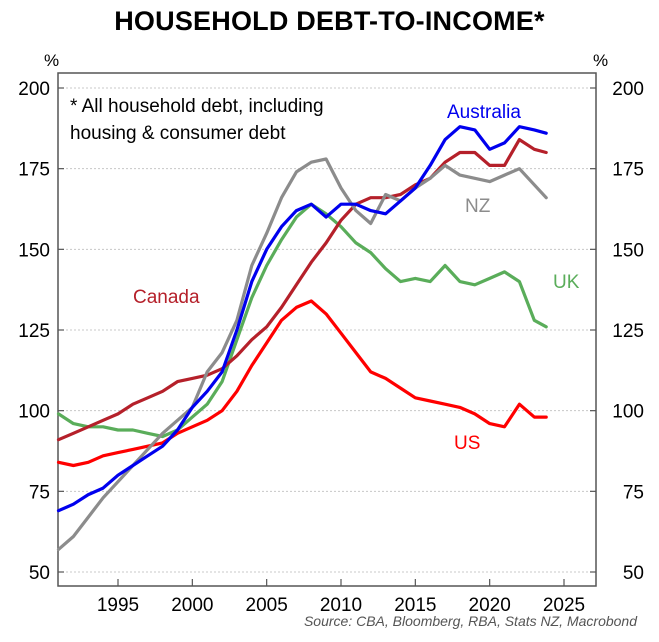  Describe the element at coordinates (329, 21) in the screenshot. I see `chart-title: HOUSEHOLD DEBT-TO-INCOME*` at that location.